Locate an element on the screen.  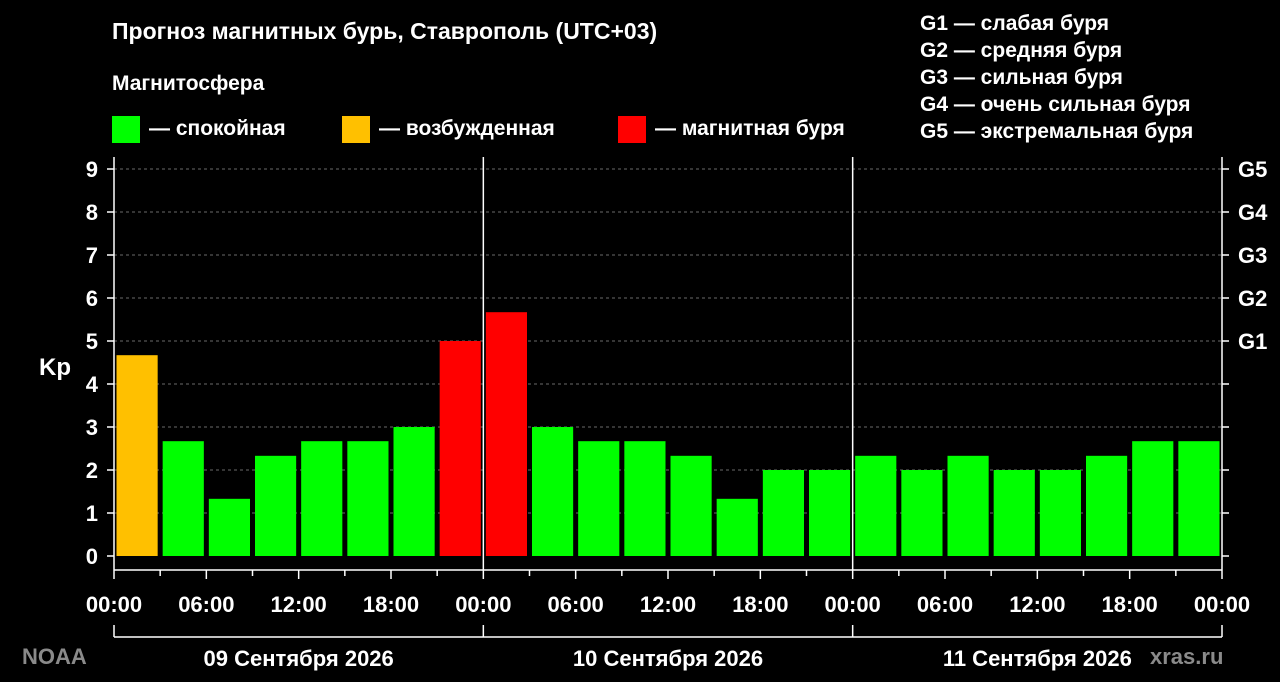
storm-scale-g3: G3 — сильная буря is located at coordinates (1021, 77).